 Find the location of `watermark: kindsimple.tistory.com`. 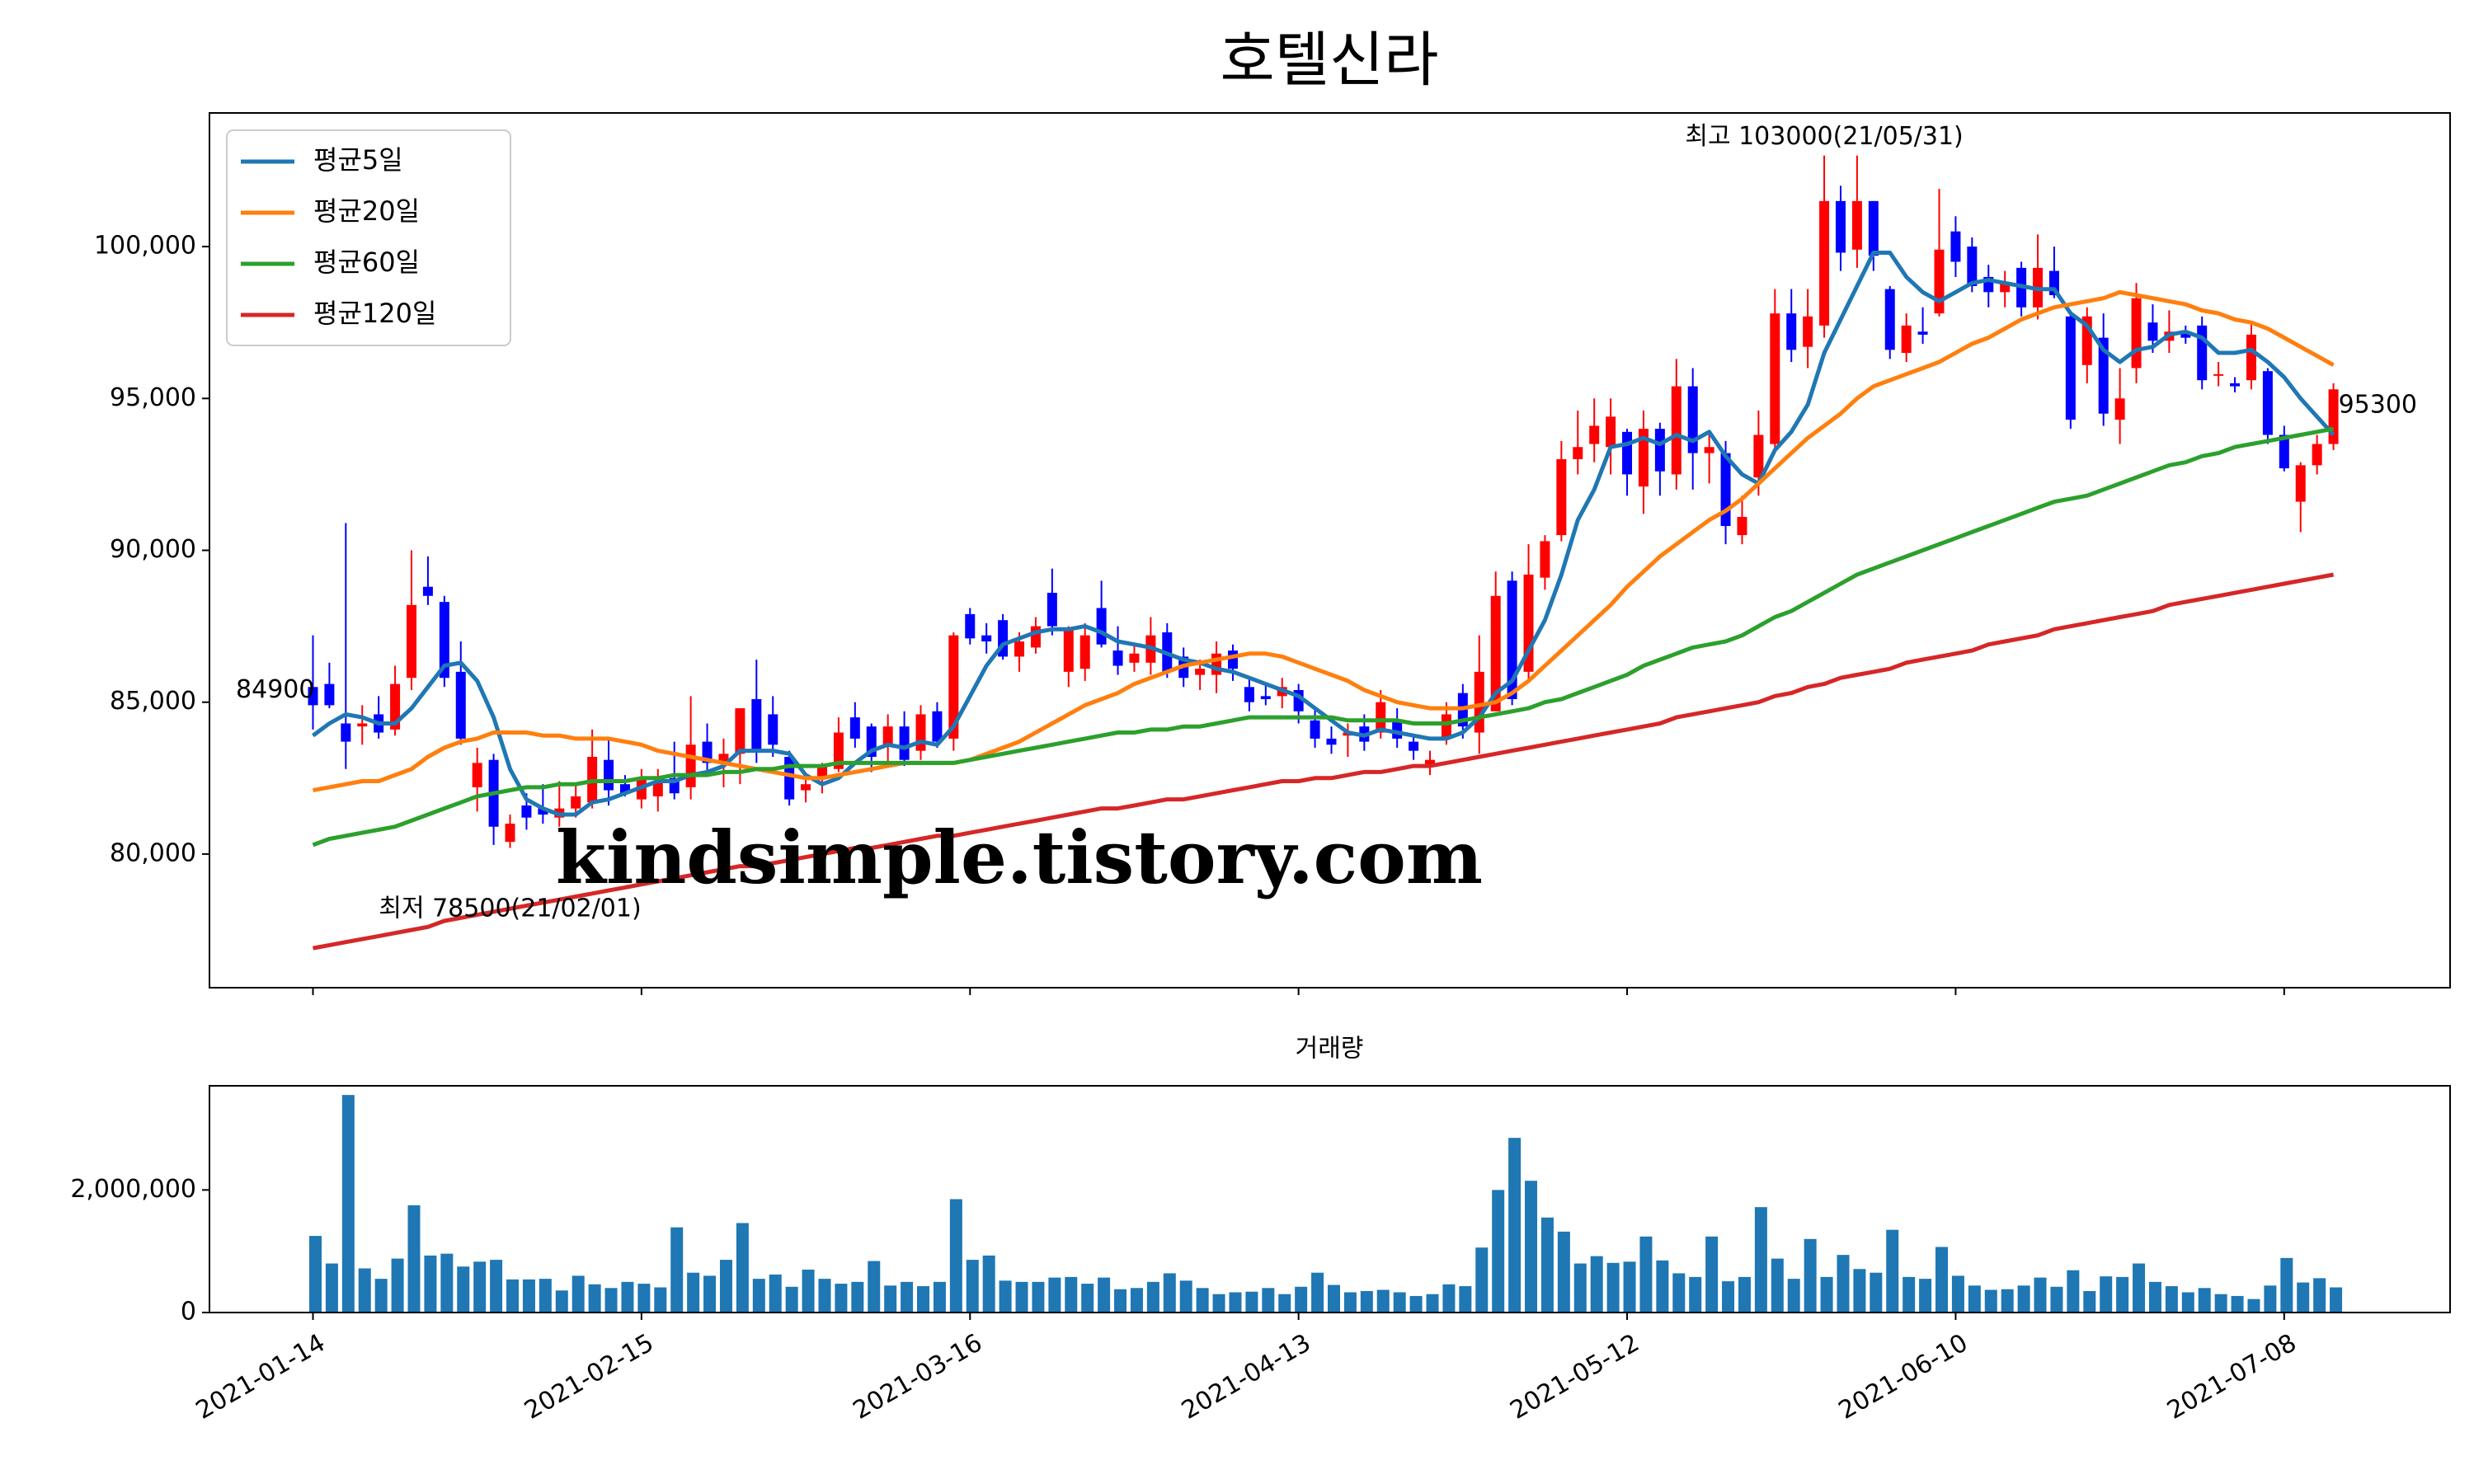

watermark: kindsimple.tistory.com is located at coordinates (1019, 858).